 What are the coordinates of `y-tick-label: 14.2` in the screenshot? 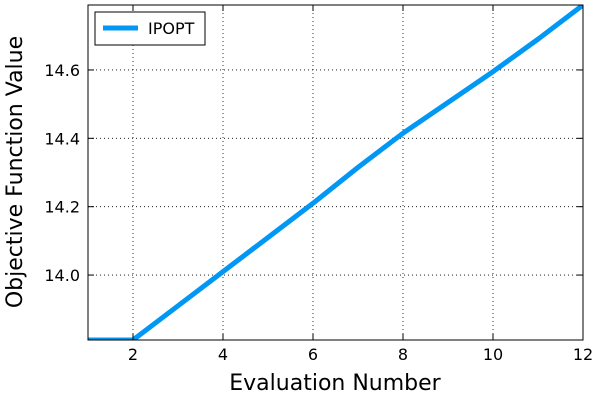 It's located at (62, 207).